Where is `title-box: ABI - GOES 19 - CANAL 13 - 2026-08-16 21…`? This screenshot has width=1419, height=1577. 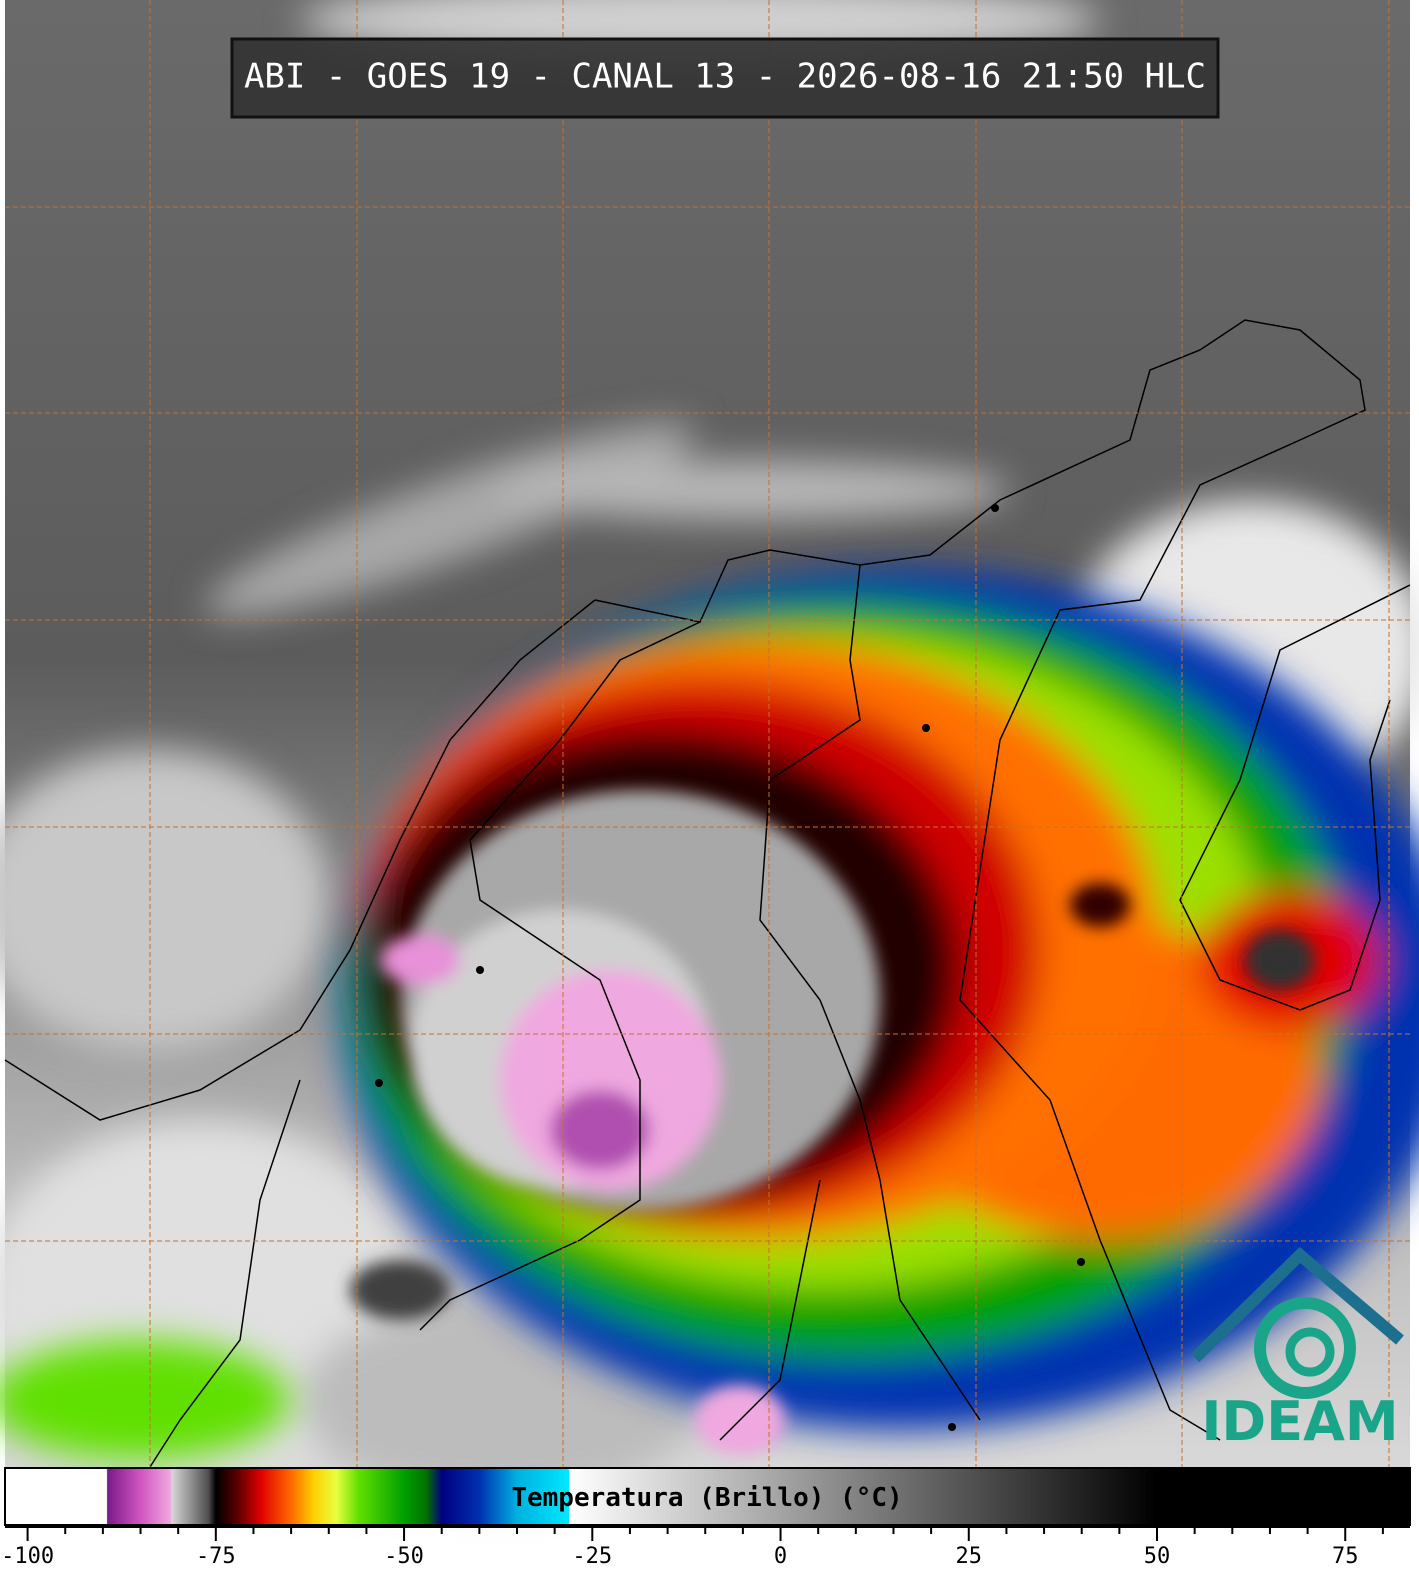 title-box: ABI - GOES 19 - CANAL 13 - 2026-08-16 21… is located at coordinates (725, 78).